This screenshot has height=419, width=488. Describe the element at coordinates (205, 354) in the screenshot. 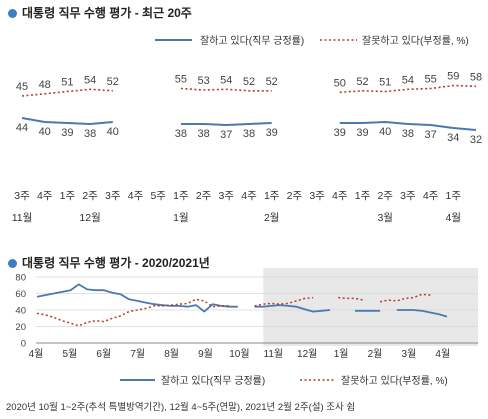

I see `month-tick-label: 9월` at that location.